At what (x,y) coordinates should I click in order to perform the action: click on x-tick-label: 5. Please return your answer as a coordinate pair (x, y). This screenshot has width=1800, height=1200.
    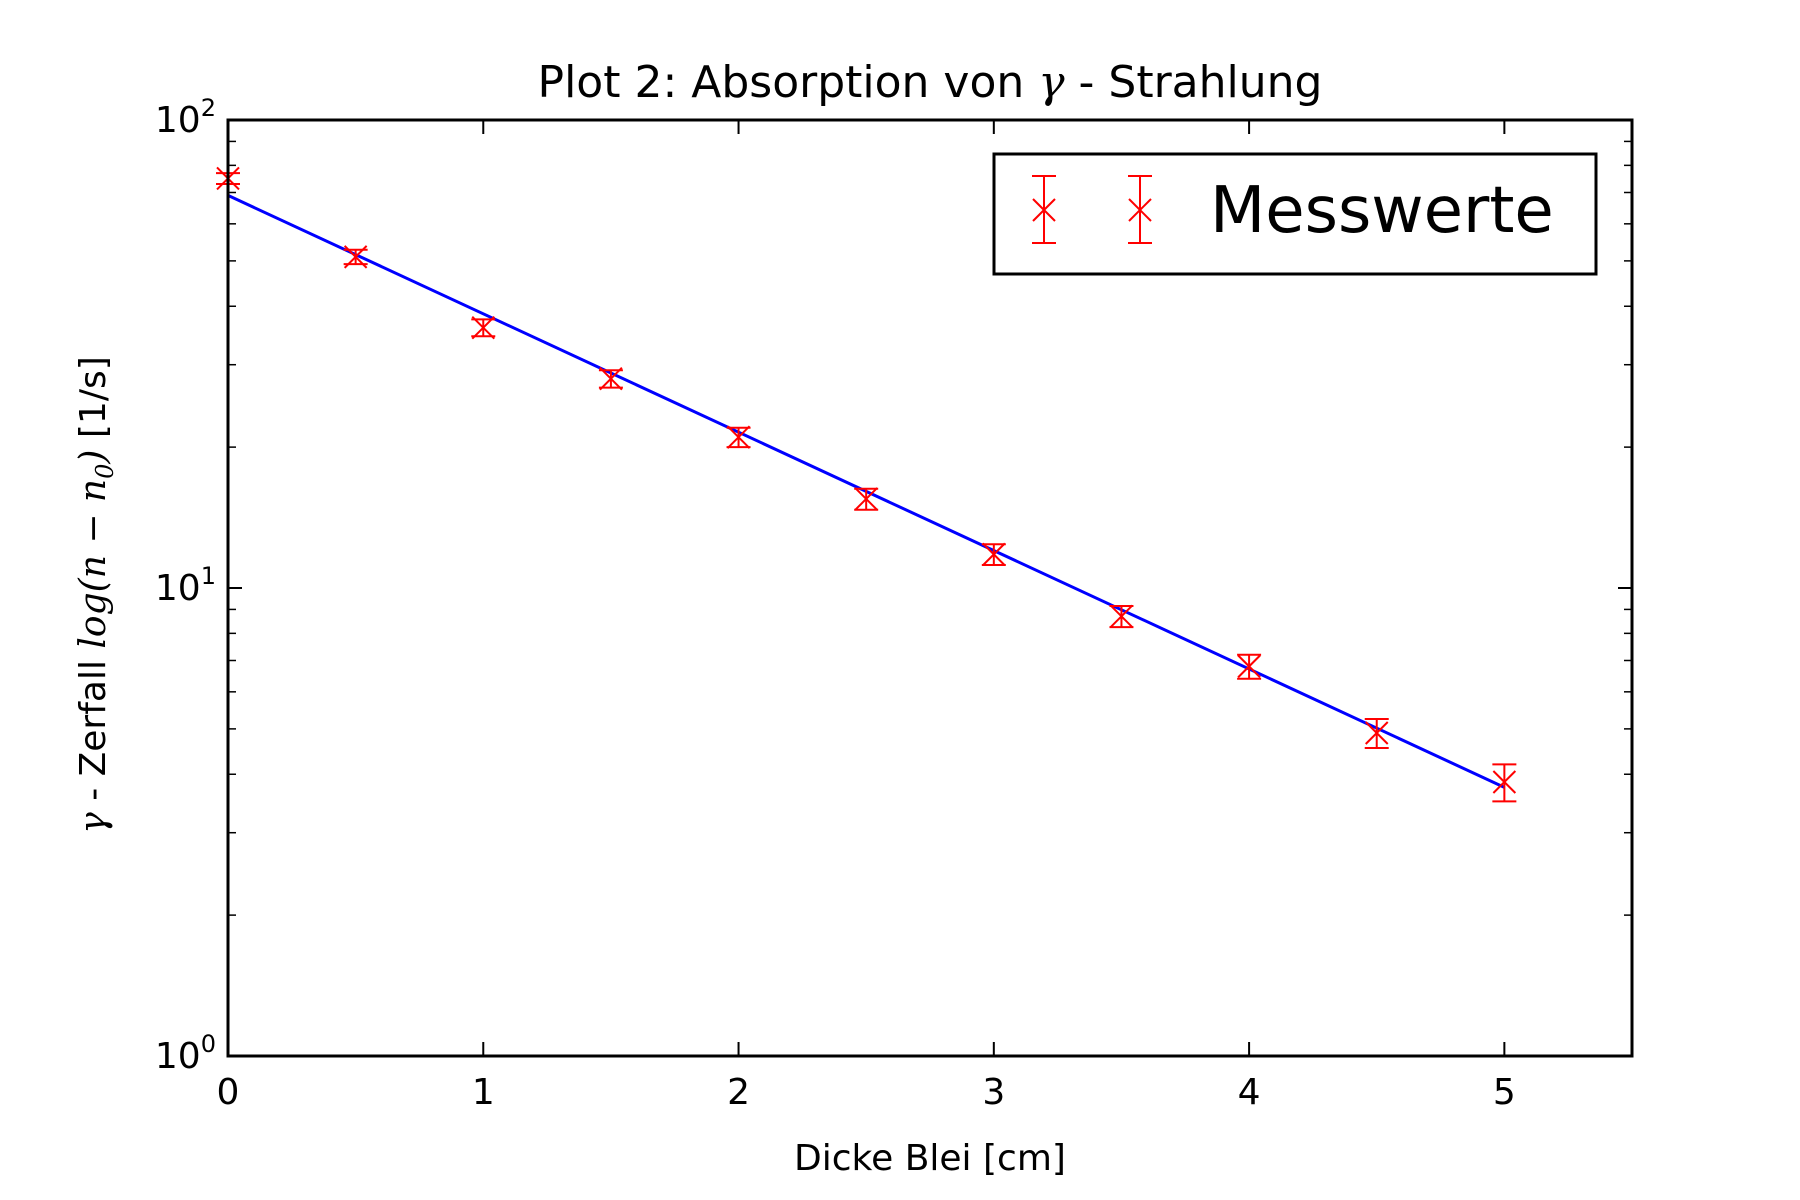
    Looking at the image, I should click on (1504, 1092).